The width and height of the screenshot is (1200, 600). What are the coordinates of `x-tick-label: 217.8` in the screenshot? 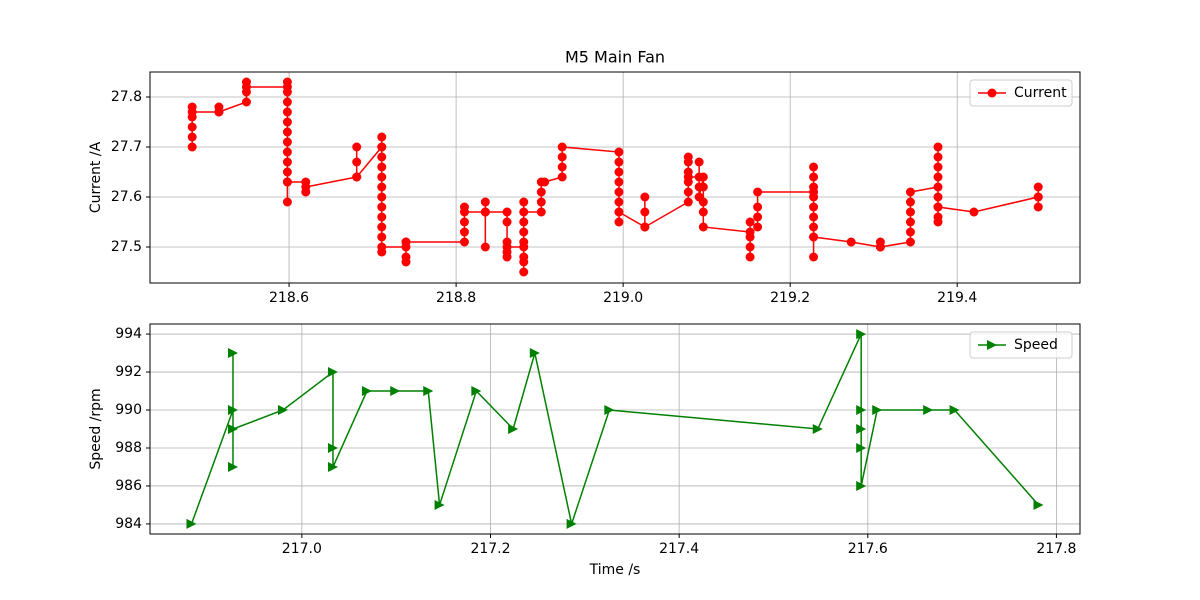 It's located at (1056, 549).